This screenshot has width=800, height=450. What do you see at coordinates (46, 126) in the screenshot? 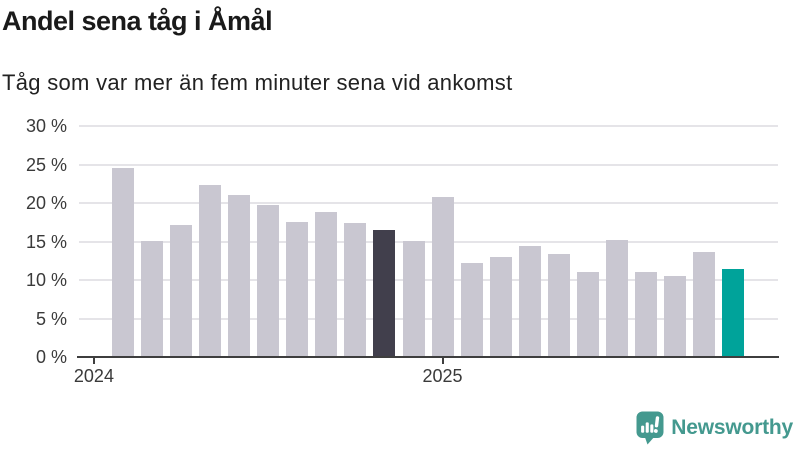
I see `y-axis-tick-label: 30 %` at bounding box center [46, 126].